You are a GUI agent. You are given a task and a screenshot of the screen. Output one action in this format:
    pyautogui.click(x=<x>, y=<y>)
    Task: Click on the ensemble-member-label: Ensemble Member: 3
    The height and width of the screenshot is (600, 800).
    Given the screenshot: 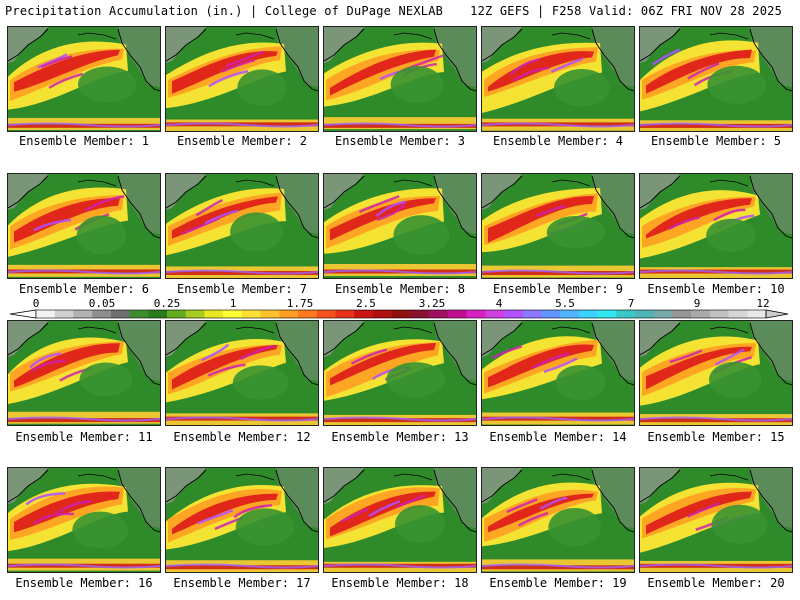 What is the action you would take?
    pyautogui.click(x=400, y=141)
    